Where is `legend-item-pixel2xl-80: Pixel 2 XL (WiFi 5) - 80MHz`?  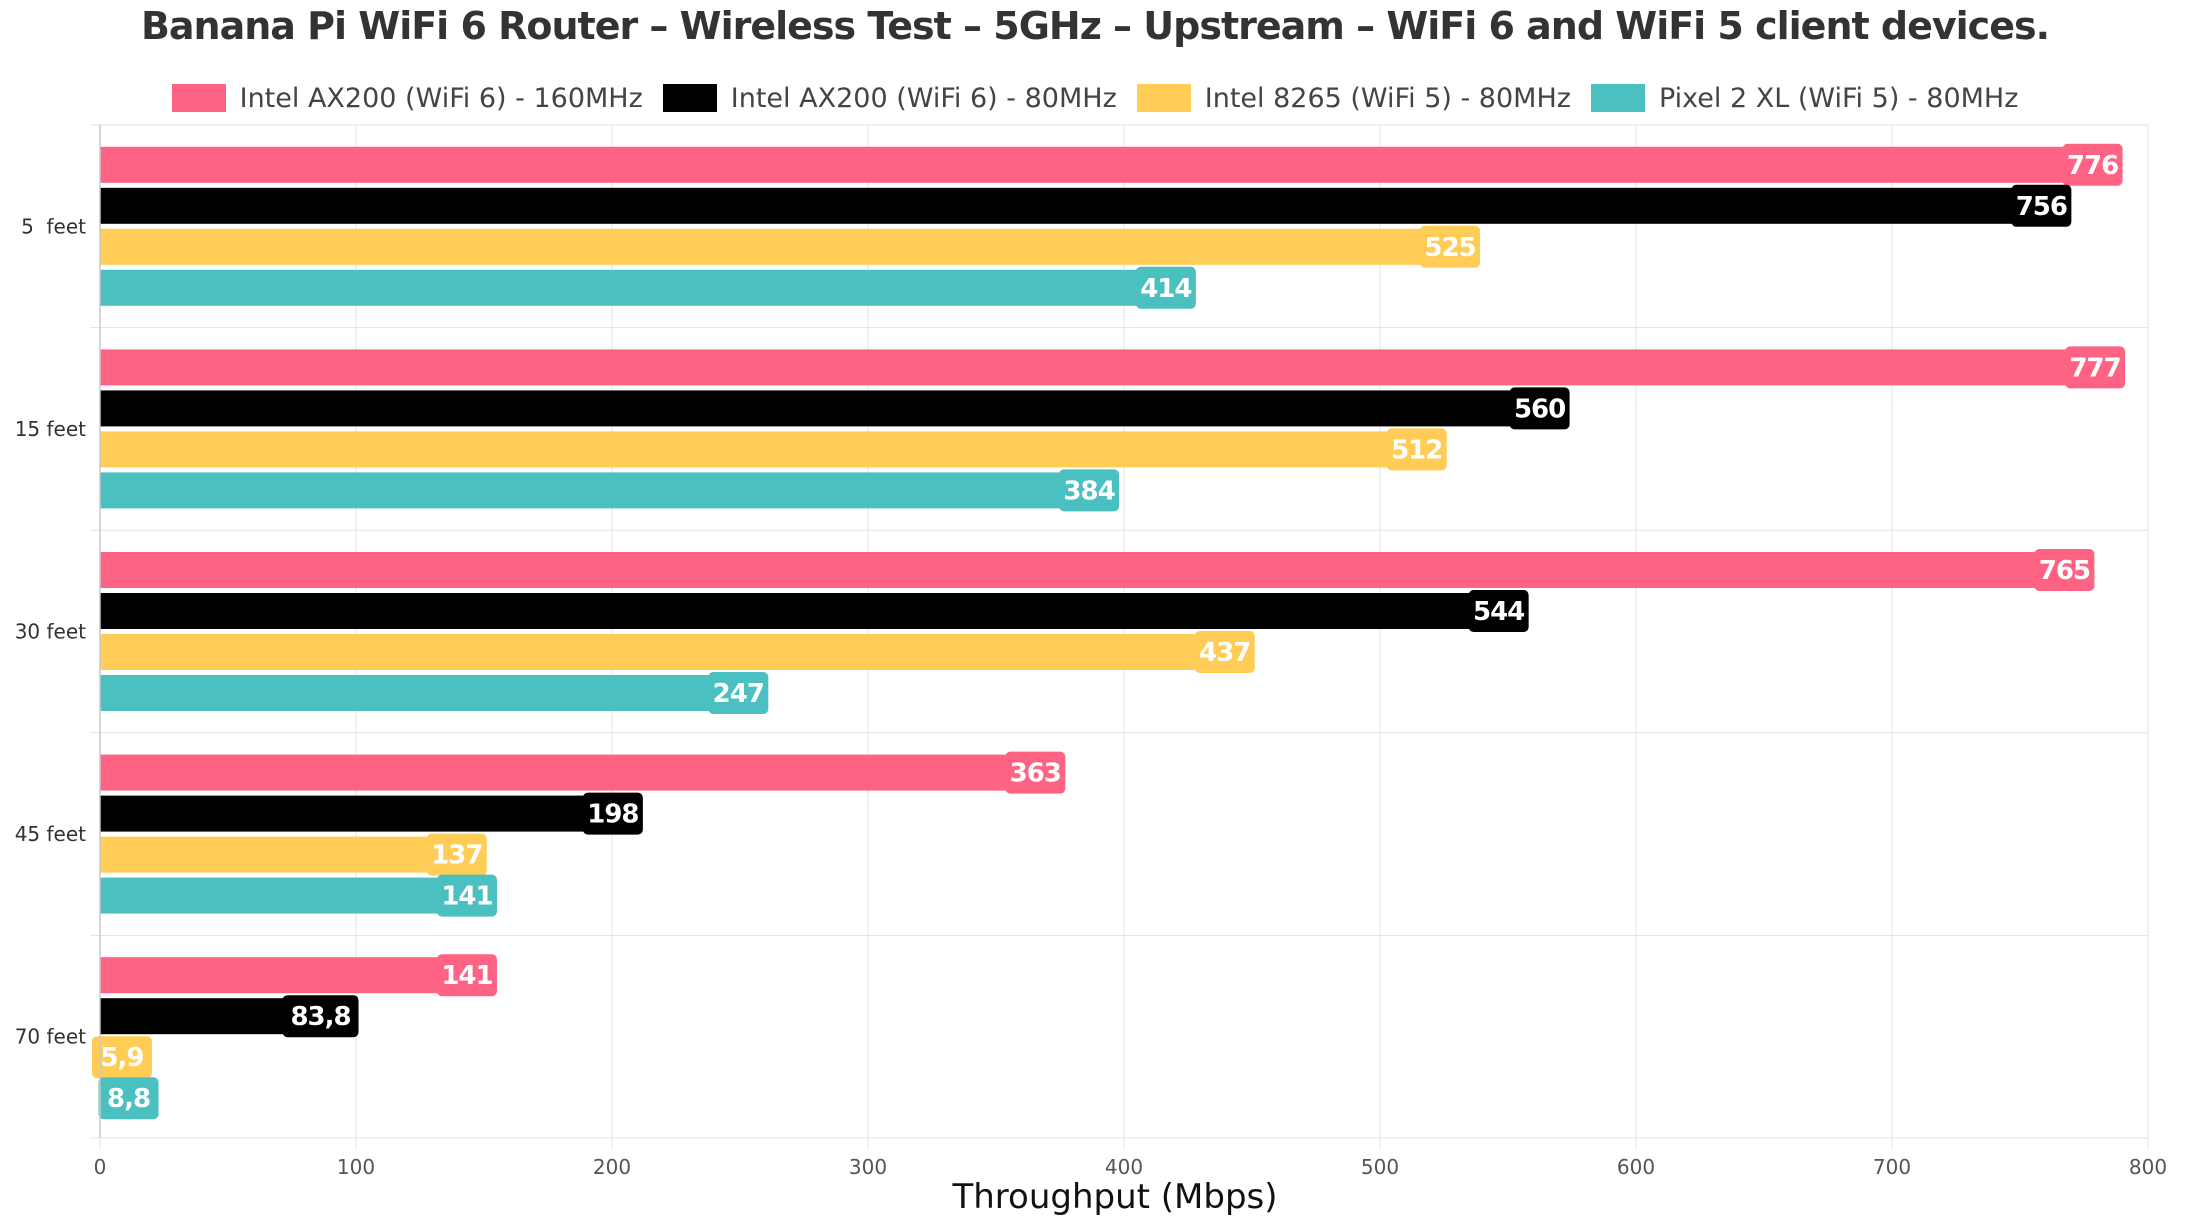
legend-item-pixel2xl-80: Pixel 2 XL (WiFi 5) - 80MHz is located at coordinates (1804, 98).